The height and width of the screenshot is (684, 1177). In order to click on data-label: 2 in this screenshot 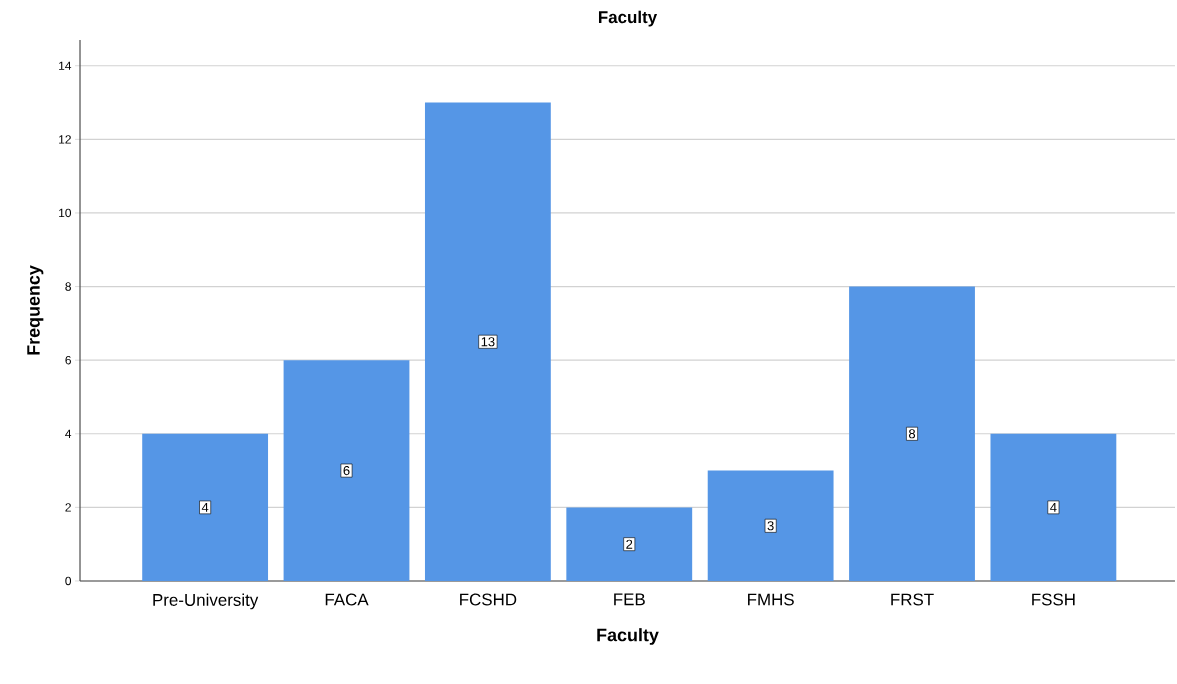, I will do `click(629, 544)`.